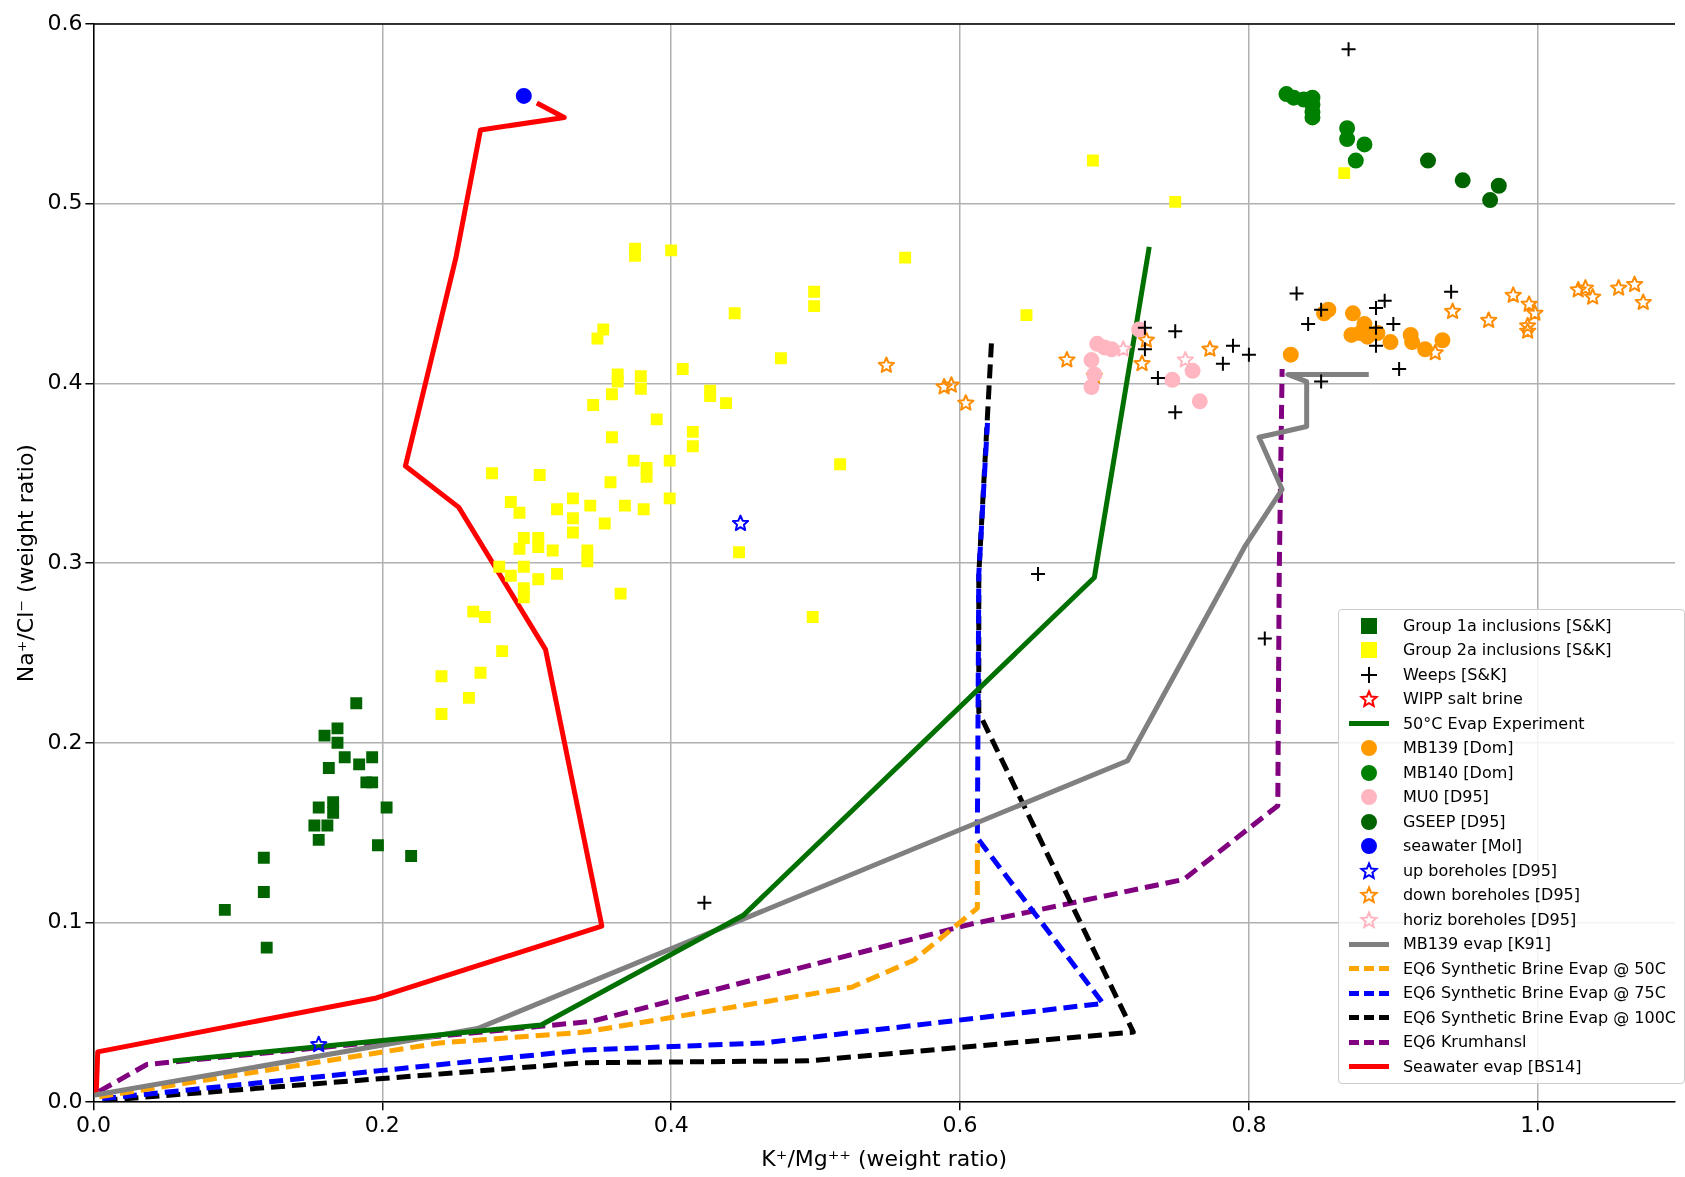 The image size is (1685, 1177). Describe the element at coordinates (884, 1158) in the screenshot. I see `x-axis-title: K⁺/Mg⁺⁺ (weight ratio)` at that location.